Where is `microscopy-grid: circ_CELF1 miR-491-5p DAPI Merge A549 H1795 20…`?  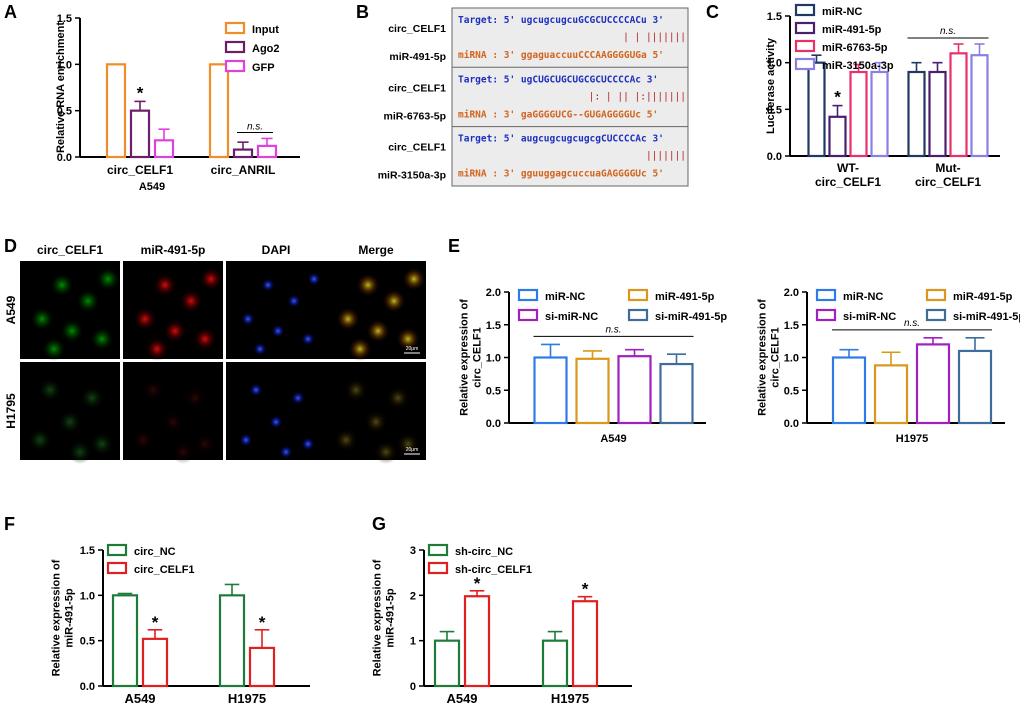
microscopy-grid: circ_CELF1 miR-491-5p DAPI Merge A549 H1795 20… is located at coordinates (215, 353).